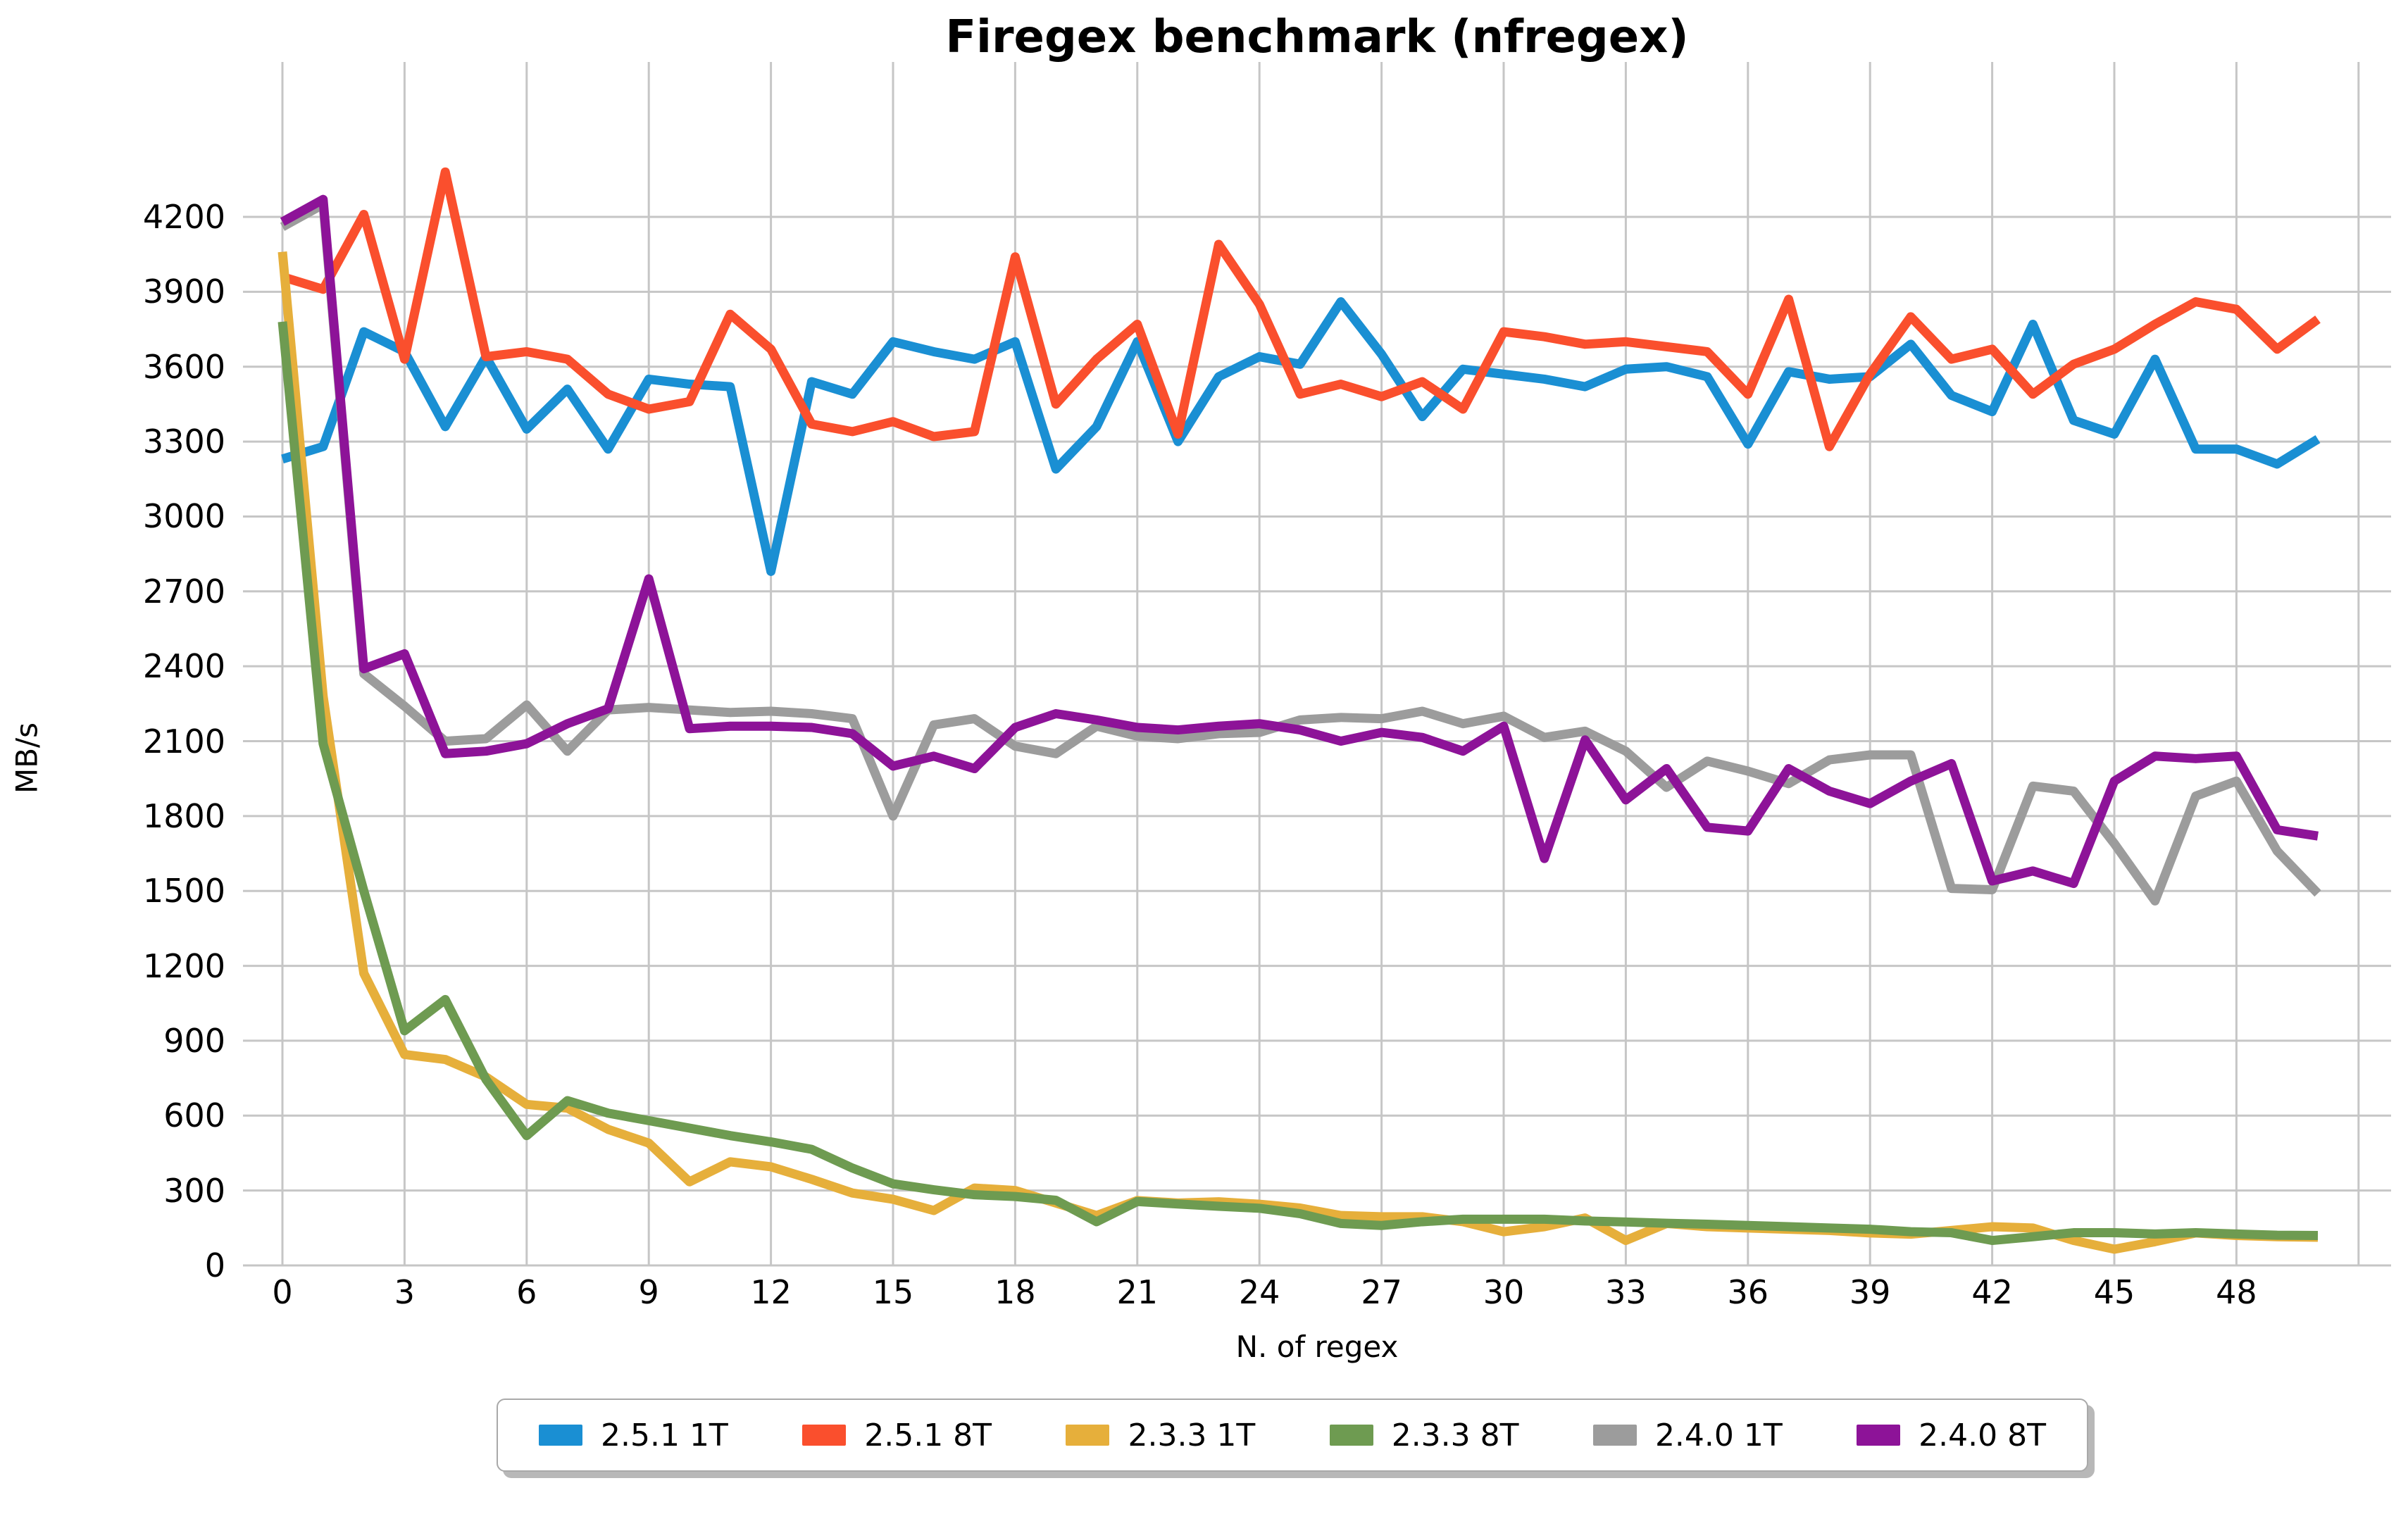 The height and width of the screenshot is (1514, 2408). What do you see at coordinates (1317, 1347) in the screenshot?
I see `x-axis-label: N. of regex` at bounding box center [1317, 1347].